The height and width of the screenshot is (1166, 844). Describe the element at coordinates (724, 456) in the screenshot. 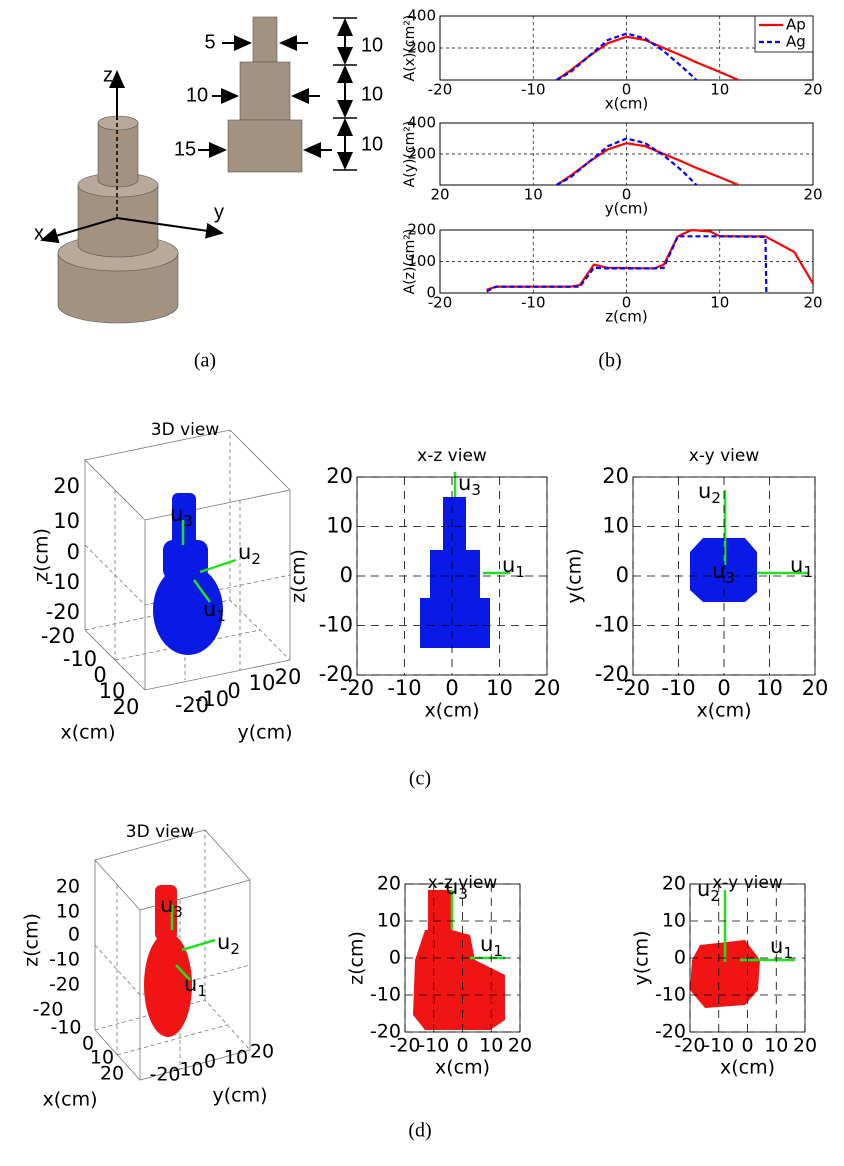

I see `view-title: x-y view` at that location.